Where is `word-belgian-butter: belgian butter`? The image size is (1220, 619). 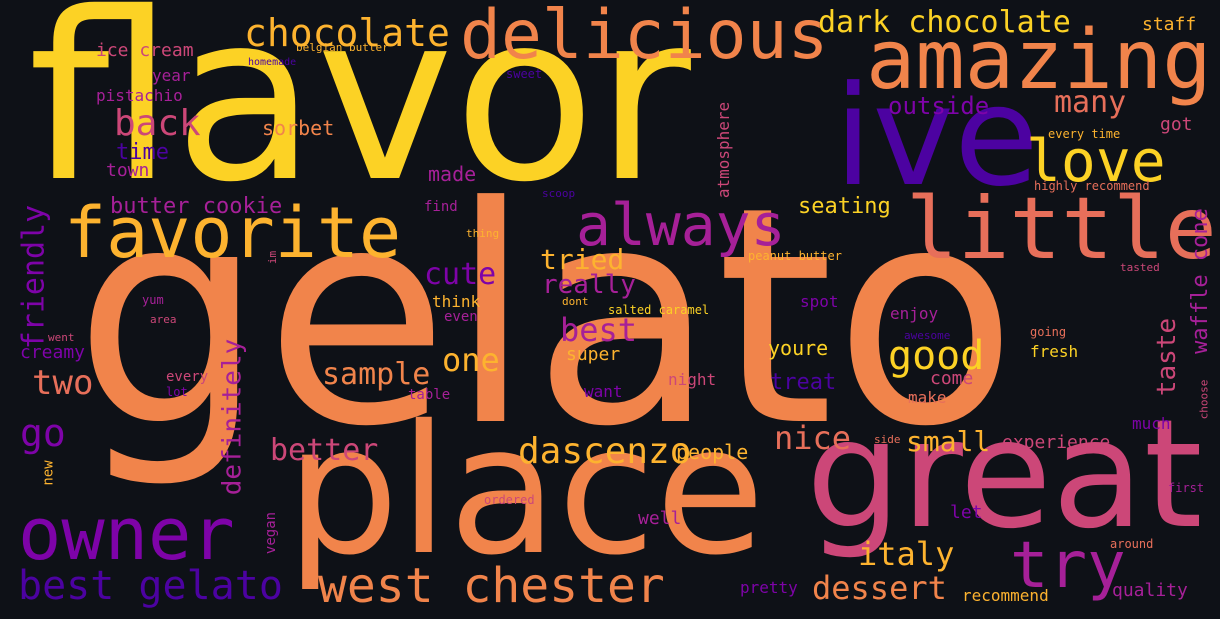 word-belgian-butter: belgian butter is located at coordinates (342, 47).